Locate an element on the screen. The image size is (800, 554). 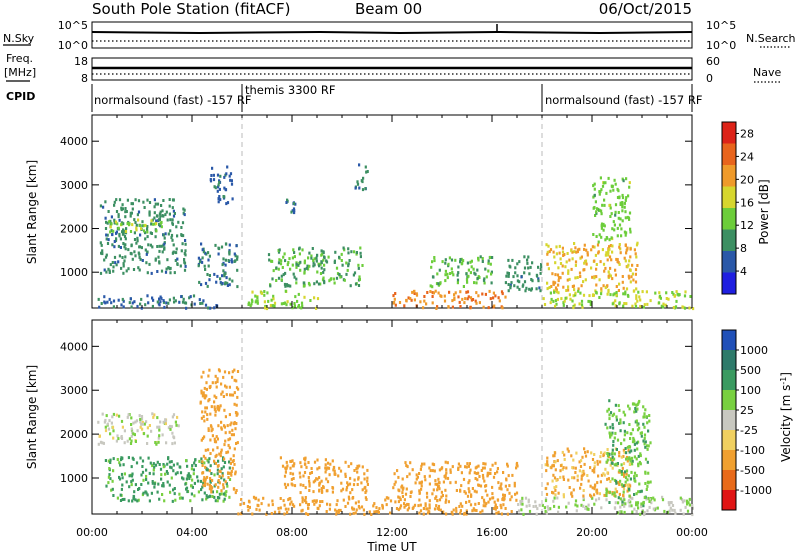
freq-tick-bottom: 8 is located at coordinates (84, 78).